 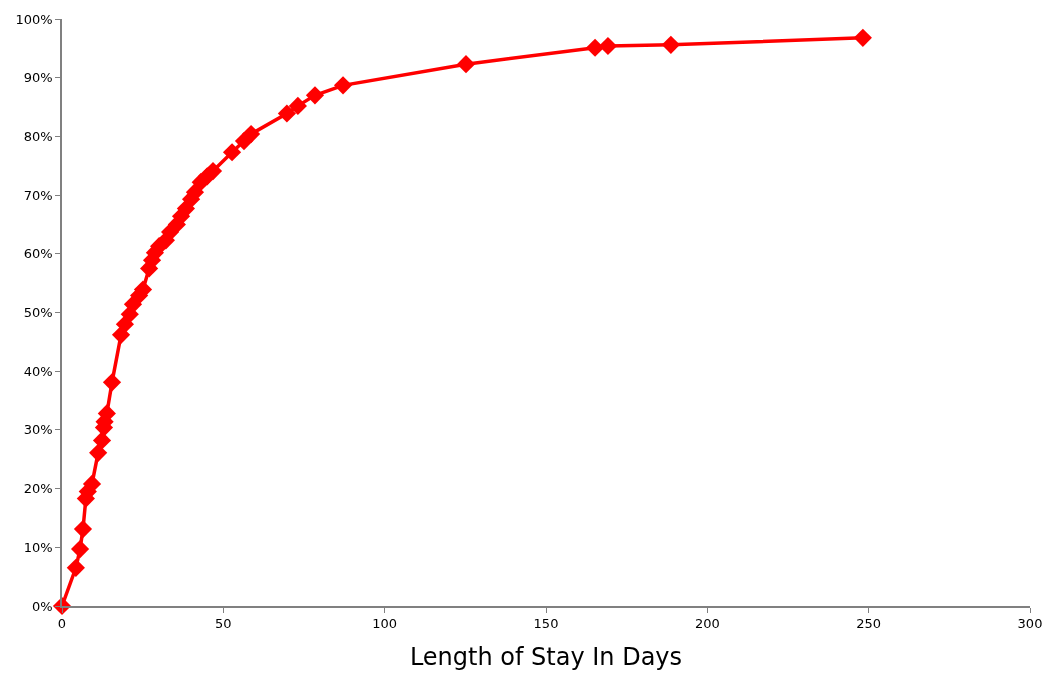 I want to click on x-tick-label: 150, so click(x=546, y=624).